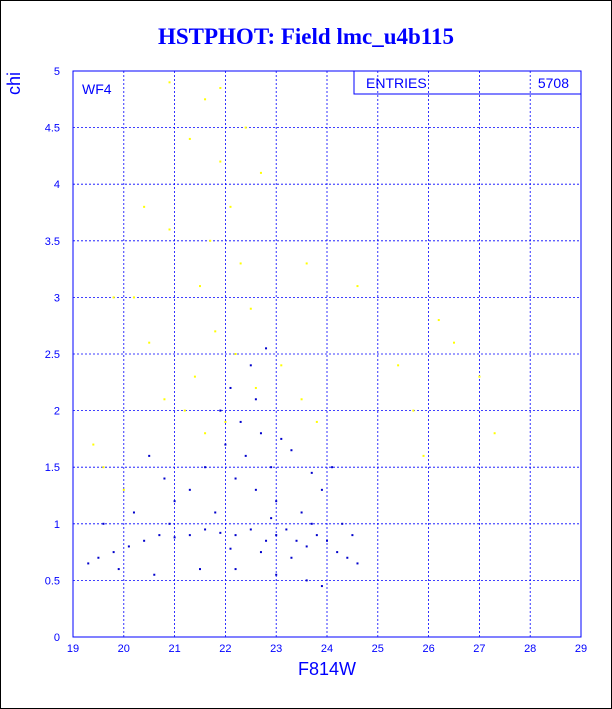  Describe the element at coordinates (467, 82) in the screenshot. I see `stats-box` at that location.